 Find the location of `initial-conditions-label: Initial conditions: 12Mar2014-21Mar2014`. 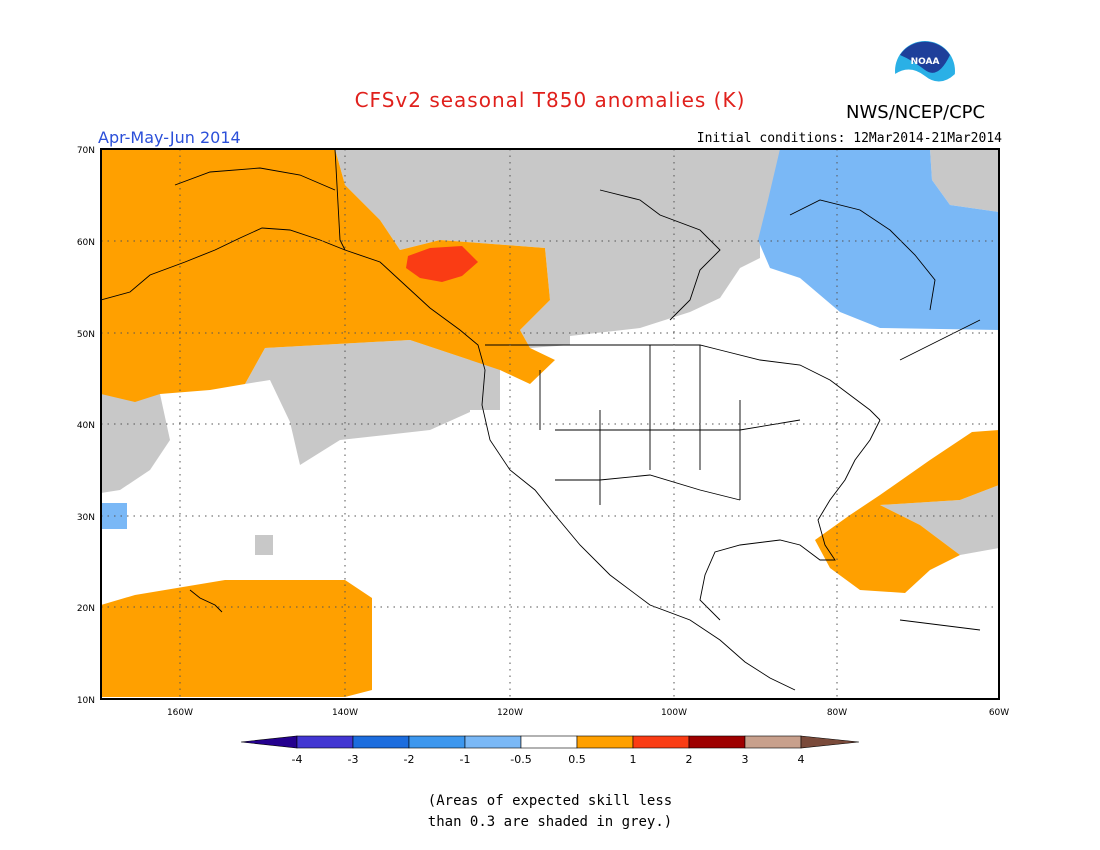

initial-conditions-label: Initial conditions: 12Mar2014-21Mar2014 is located at coordinates (849, 138).